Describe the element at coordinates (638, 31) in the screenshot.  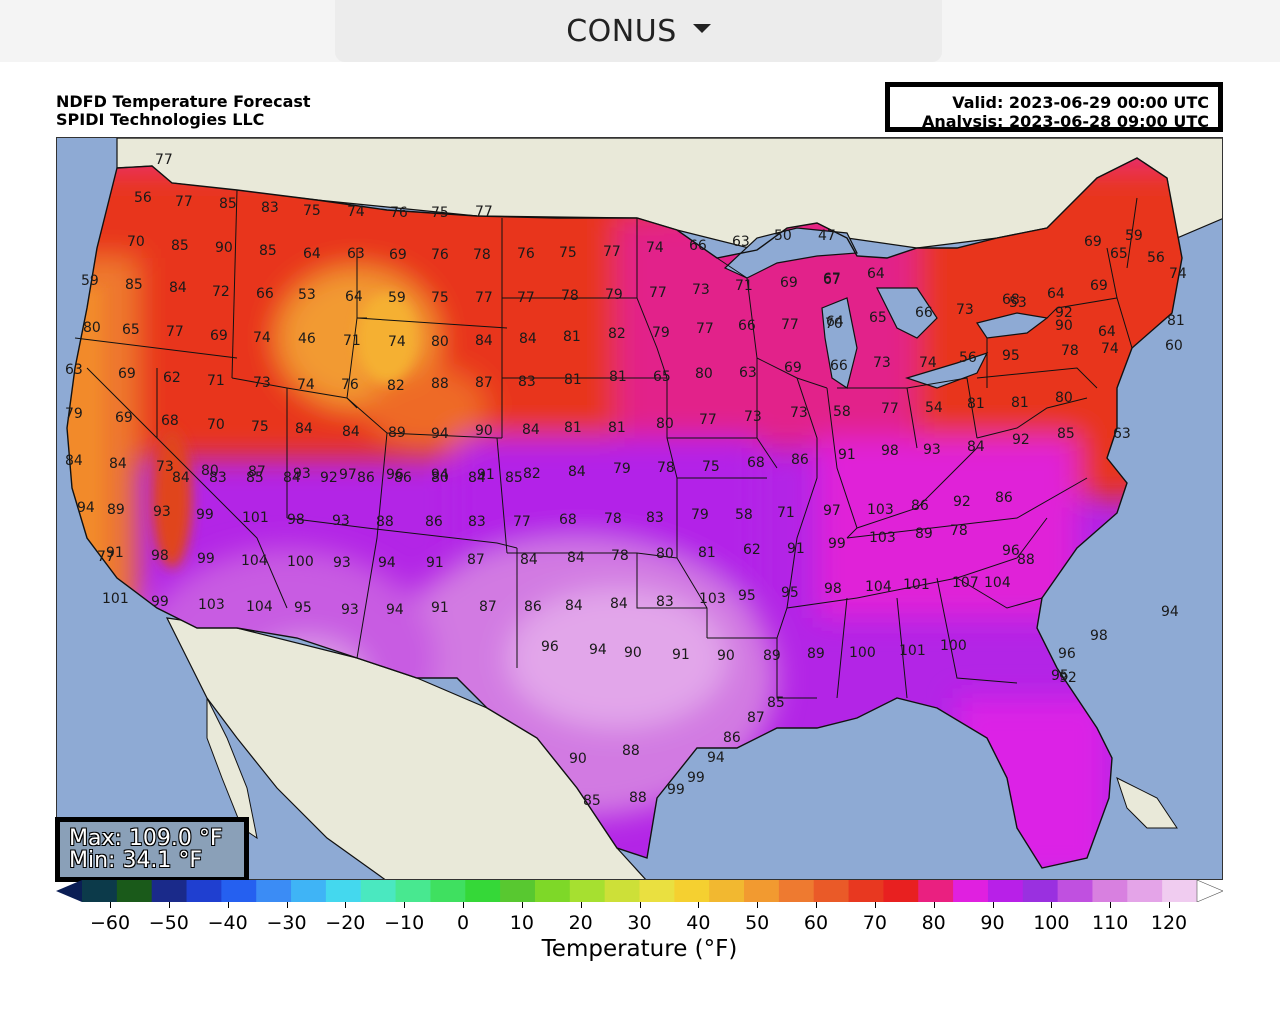
I see `region-selector: CONUS` at that location.